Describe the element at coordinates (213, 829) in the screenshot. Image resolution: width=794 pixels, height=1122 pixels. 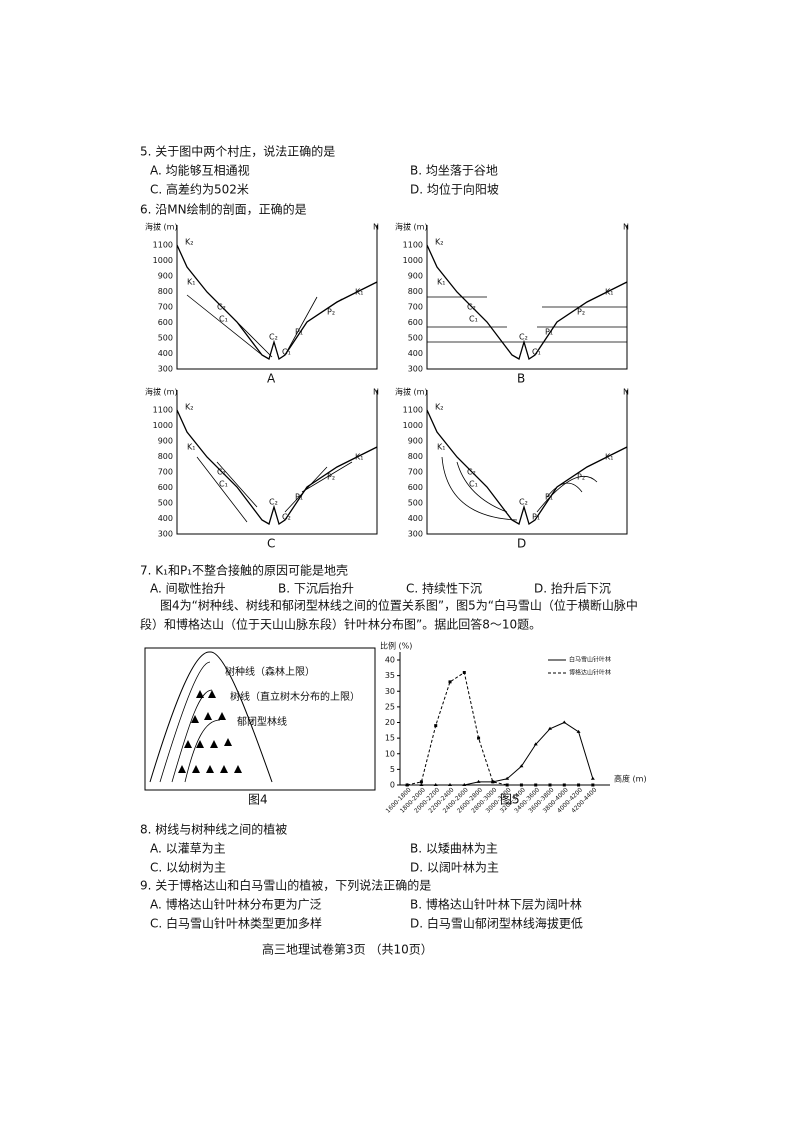
I see `question-stem: 8. 树线与树种线之间的植被` at that location.